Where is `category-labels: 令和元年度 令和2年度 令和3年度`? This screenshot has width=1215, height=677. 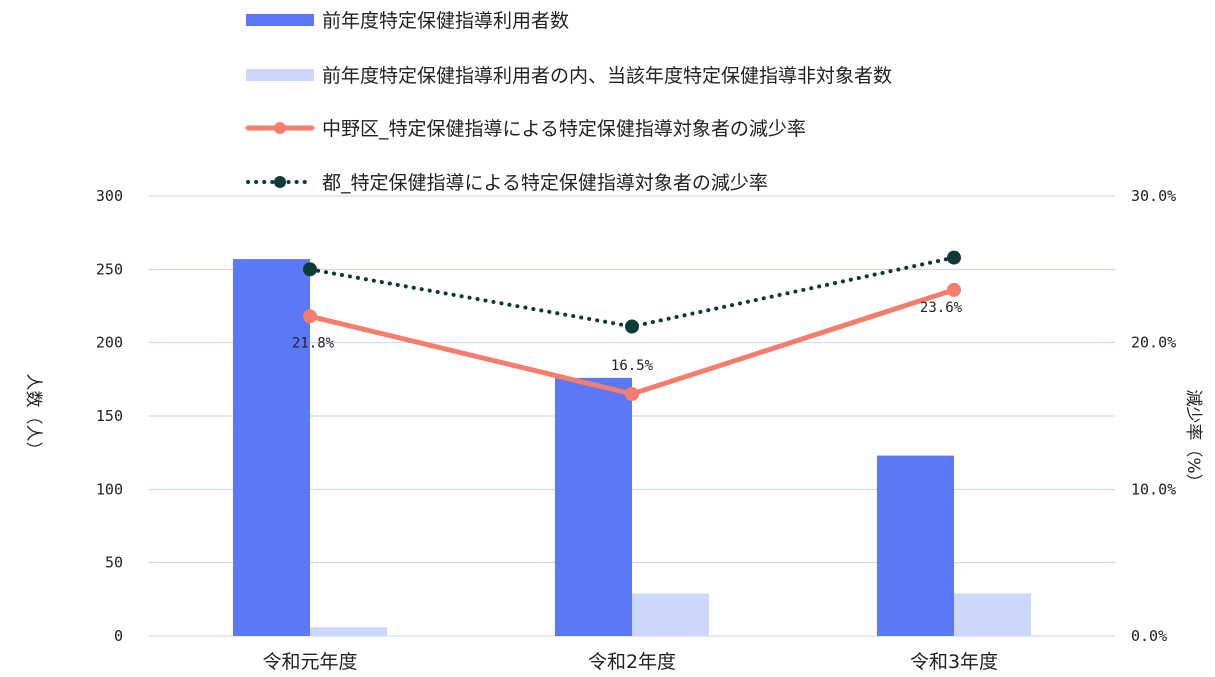 category-labels: 令和元年度 令和2年度 令和3年度 is located at coordinates (630, 662).